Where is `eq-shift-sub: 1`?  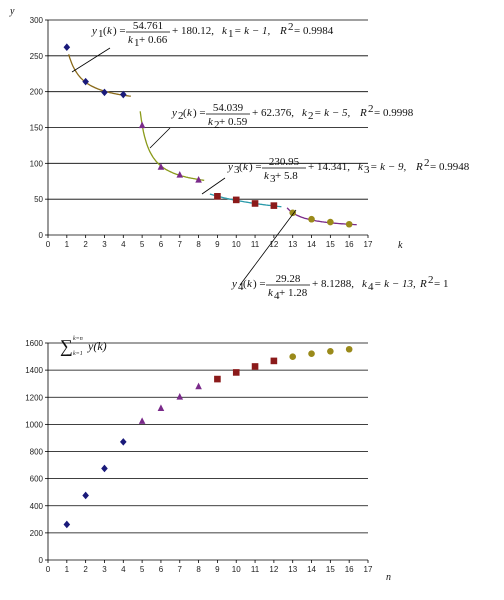 eq-shift-sub: 1 is located at coordinates (231, 34).